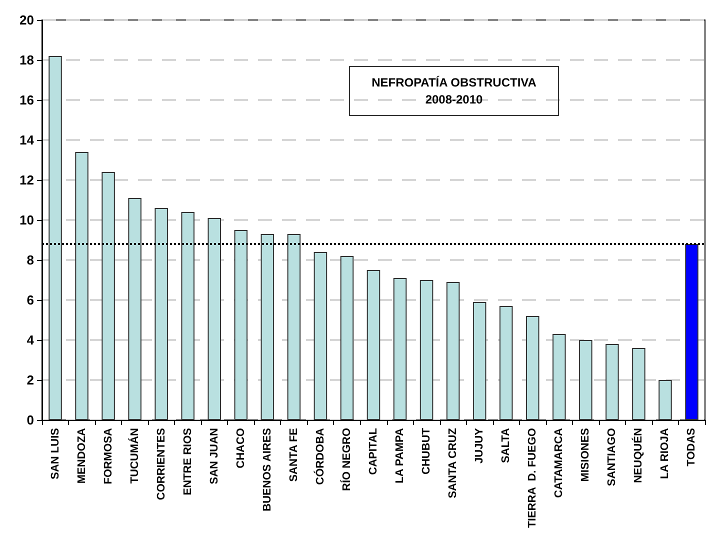 This screenshot has height=546, width=721. Describe the element at coordinates (559, 463) in the screenshot. I see `x-tick-label: CATAMARCA` at that location.